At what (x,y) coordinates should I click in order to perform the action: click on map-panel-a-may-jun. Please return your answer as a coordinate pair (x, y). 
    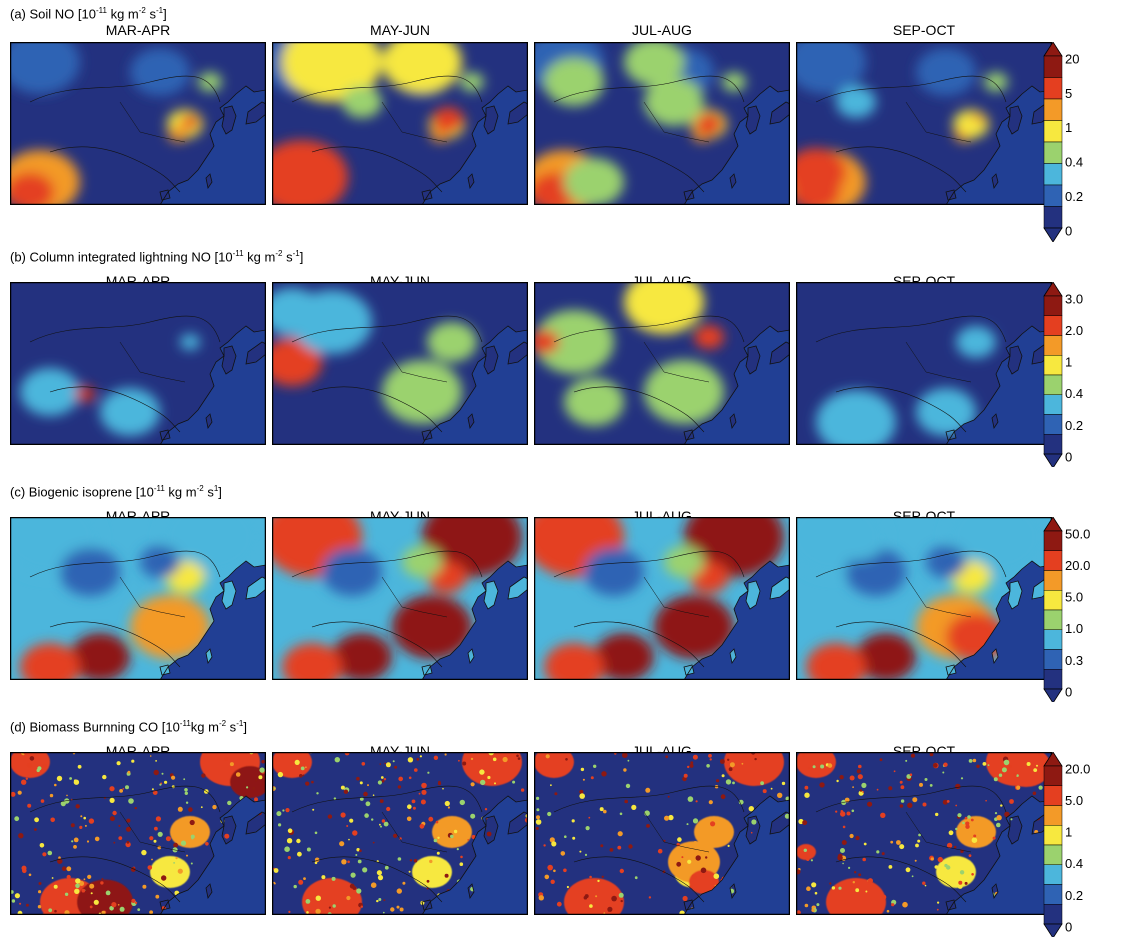
    Looking at the image, I should click on (400, 123).